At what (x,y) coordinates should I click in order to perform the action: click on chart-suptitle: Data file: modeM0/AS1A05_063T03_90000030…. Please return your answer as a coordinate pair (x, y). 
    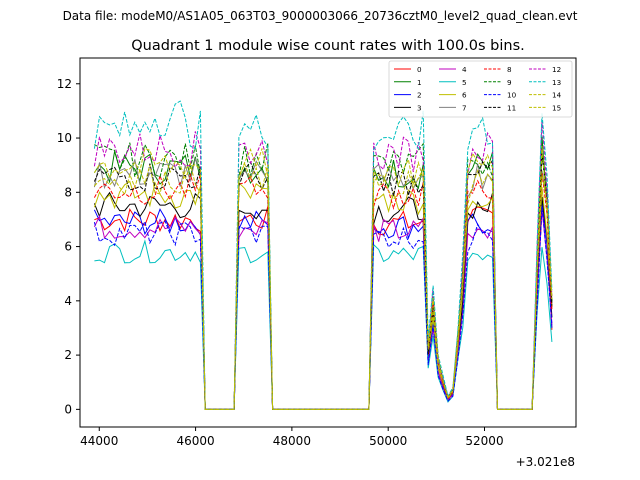
    Looking at the image, I should click on (320, 16).